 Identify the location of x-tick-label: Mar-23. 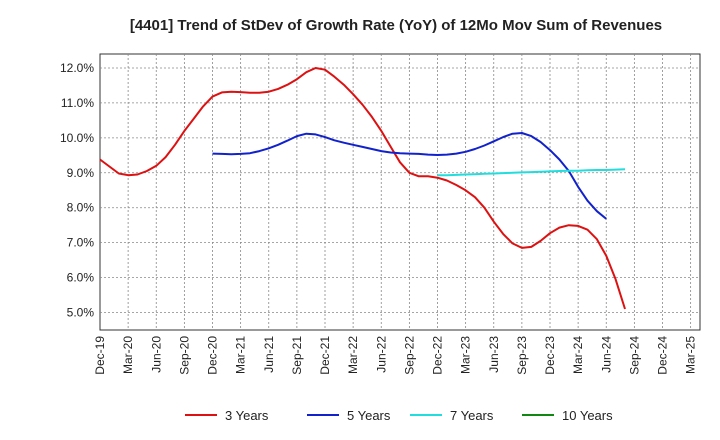
(466, 355).